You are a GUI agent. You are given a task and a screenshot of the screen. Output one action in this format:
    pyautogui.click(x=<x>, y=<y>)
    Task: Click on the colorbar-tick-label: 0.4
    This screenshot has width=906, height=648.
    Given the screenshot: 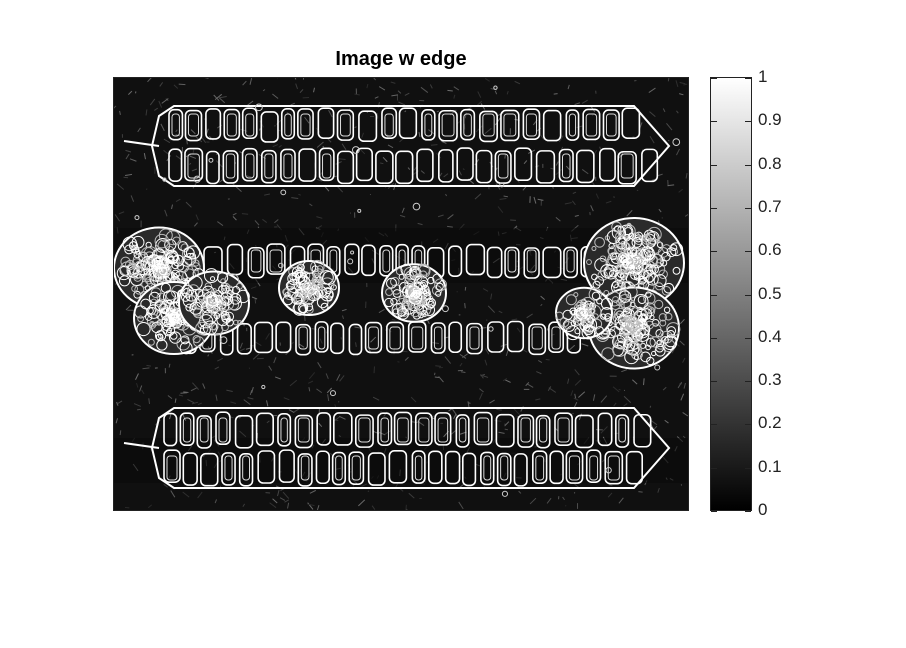 What is the action you would take?
    pyautogui.click(x=770, y=336)
    